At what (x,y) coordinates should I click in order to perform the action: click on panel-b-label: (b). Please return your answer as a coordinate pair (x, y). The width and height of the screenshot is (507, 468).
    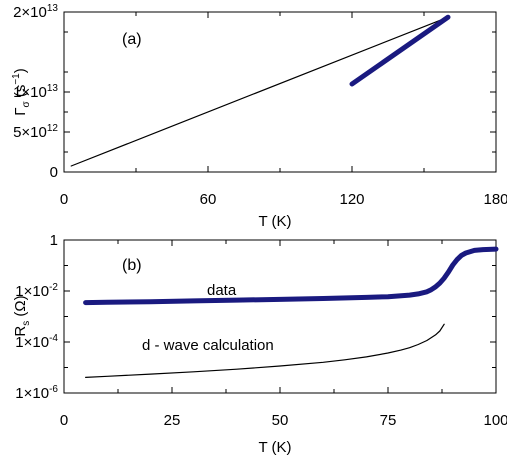
    Looking at the image, I should click on (132, 265).